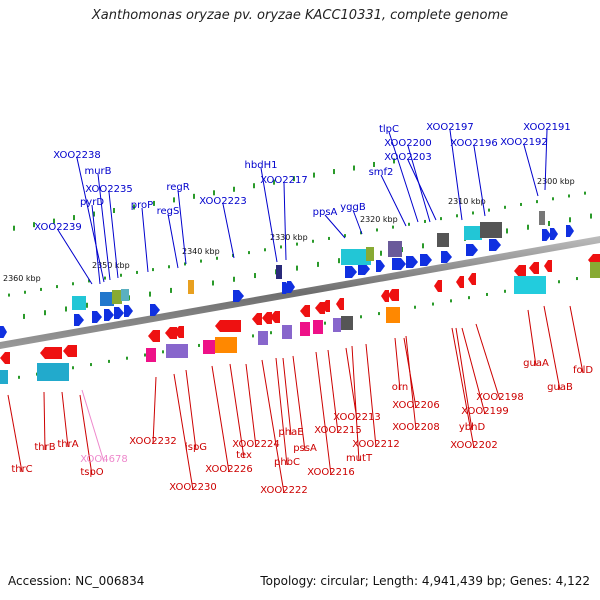  What do you see at coordinates (356, 417) in the screenshot?
I see `gene-label-xoo2213: XOO2213` at bounding box center [356, 417].